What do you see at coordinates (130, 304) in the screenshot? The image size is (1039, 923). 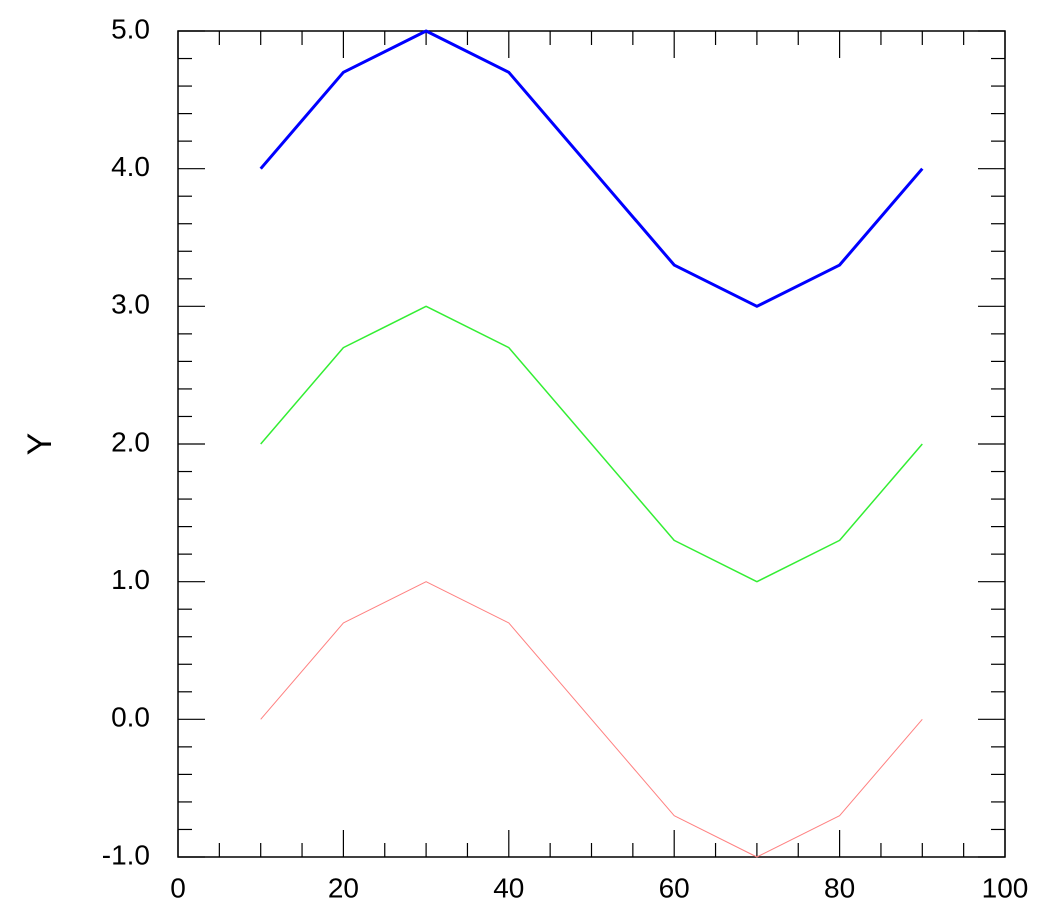 I see `y-tick-label: 3.0` at bounding box center [130, 304].